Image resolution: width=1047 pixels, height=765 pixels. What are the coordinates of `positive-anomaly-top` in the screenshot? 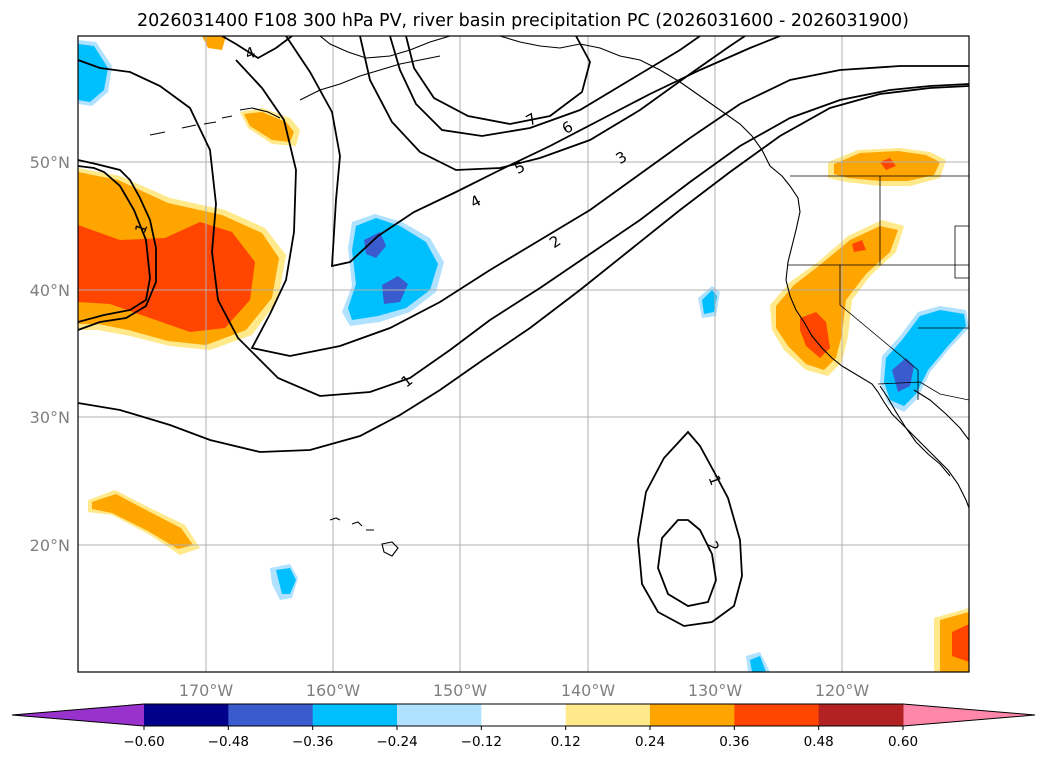 It's located at (214, 43).